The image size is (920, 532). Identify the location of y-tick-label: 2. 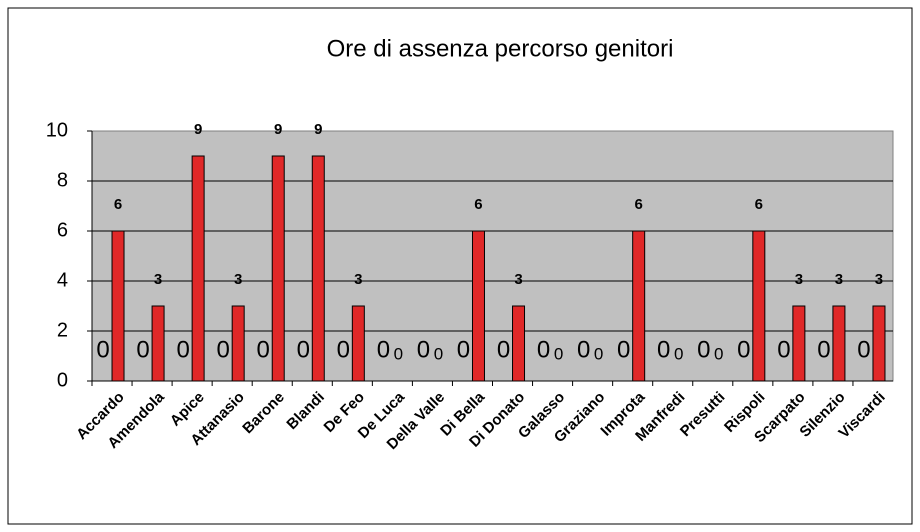
(62, 330).